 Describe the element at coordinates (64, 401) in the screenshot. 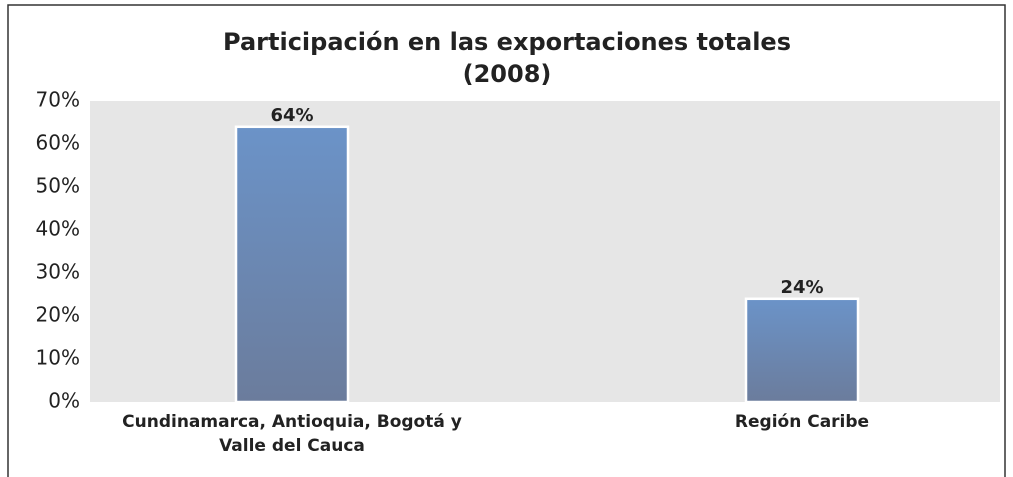

I see `y-tick-label: 0%` at that location.